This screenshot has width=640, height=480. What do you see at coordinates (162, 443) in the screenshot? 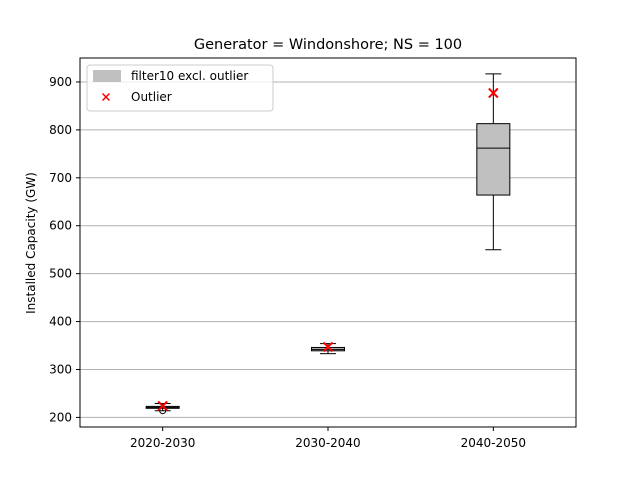
I see `x-tick-label: 2020-2030` at bounding box center [162, 443].